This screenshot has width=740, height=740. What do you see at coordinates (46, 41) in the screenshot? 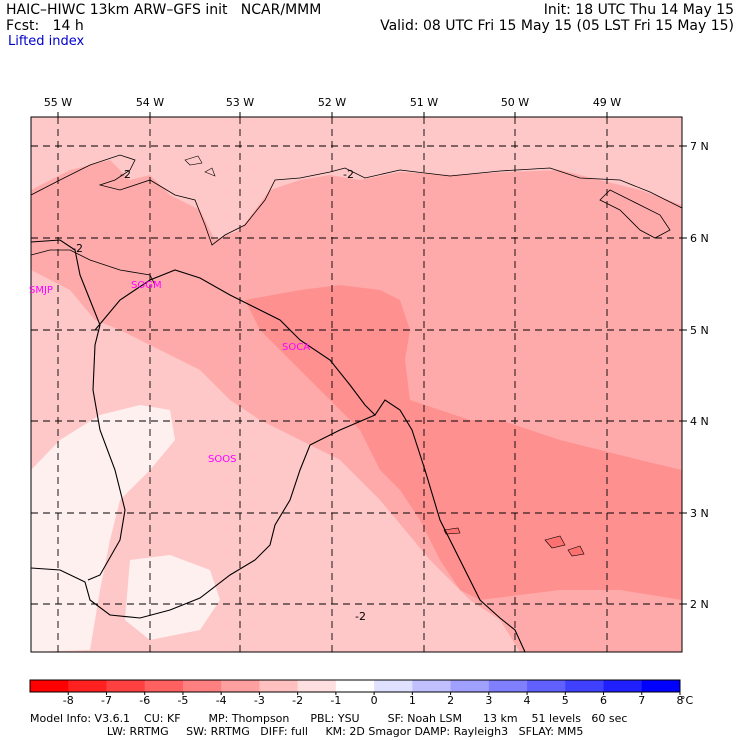
I see `field-name: Lifted index` at bounding box center [46, 41].